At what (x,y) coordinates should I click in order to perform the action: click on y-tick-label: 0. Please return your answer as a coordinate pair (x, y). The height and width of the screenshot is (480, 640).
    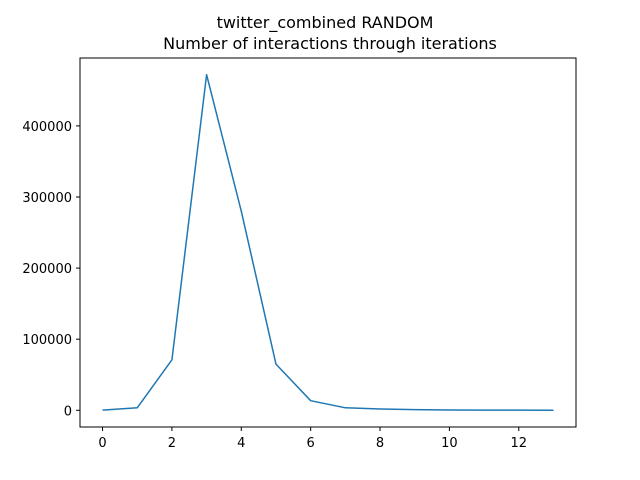
    Looking at the image, I should click on (68, 411).